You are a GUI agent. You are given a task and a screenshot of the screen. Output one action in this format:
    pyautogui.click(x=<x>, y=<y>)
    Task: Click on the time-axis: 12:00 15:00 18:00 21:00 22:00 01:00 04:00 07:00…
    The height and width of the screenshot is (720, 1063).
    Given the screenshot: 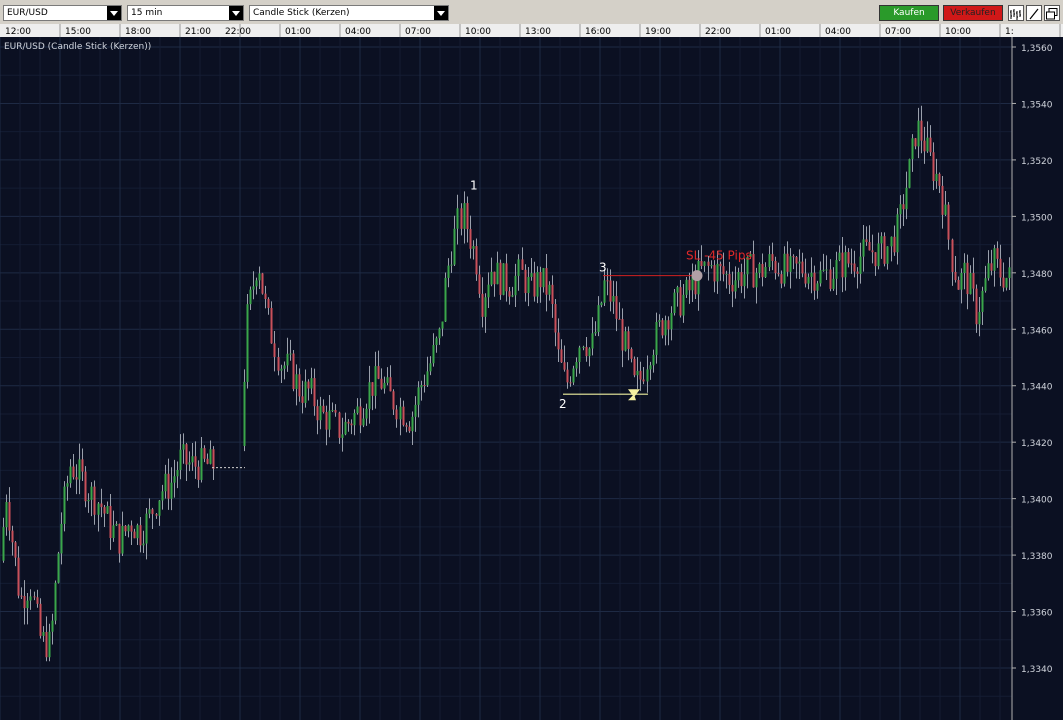 What is the action you would take?
    pyautogui.click(x=533, y=30)
    